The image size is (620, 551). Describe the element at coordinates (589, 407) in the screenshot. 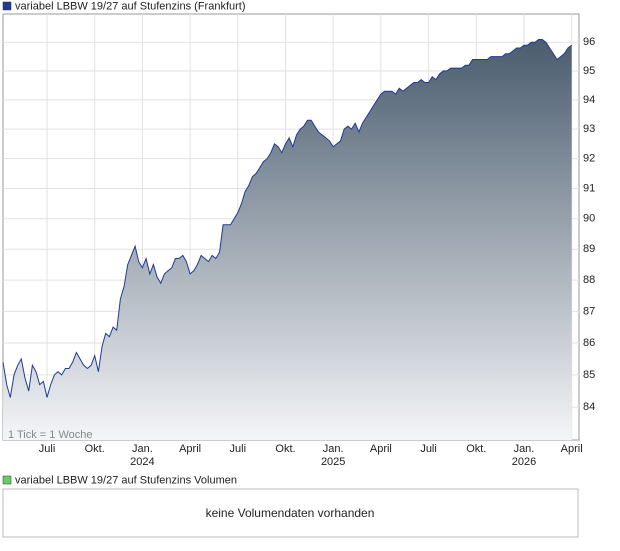

I see `y-tick-label: 84` at that location.